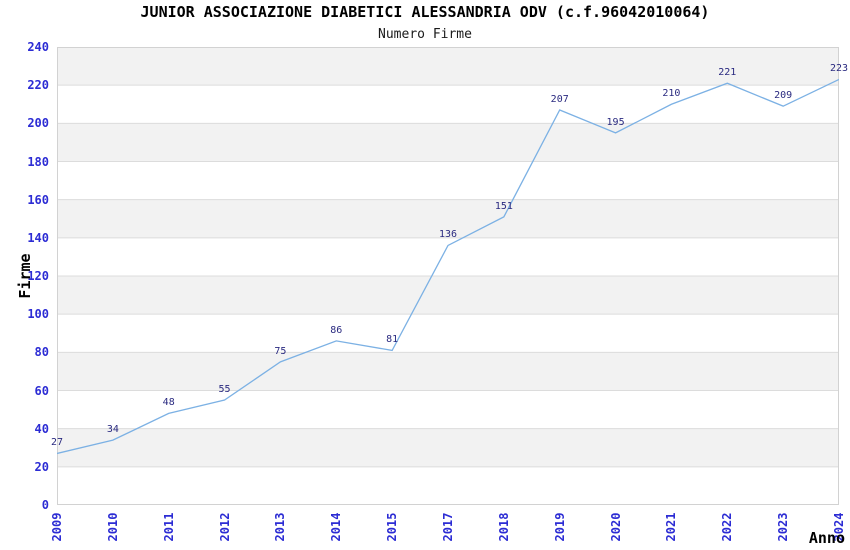 The height and width of the screenshot is (550, 850). Describe the element at coordinates (25, 276) in the screenshot. I see `y-axis-title: Firme` at that location.